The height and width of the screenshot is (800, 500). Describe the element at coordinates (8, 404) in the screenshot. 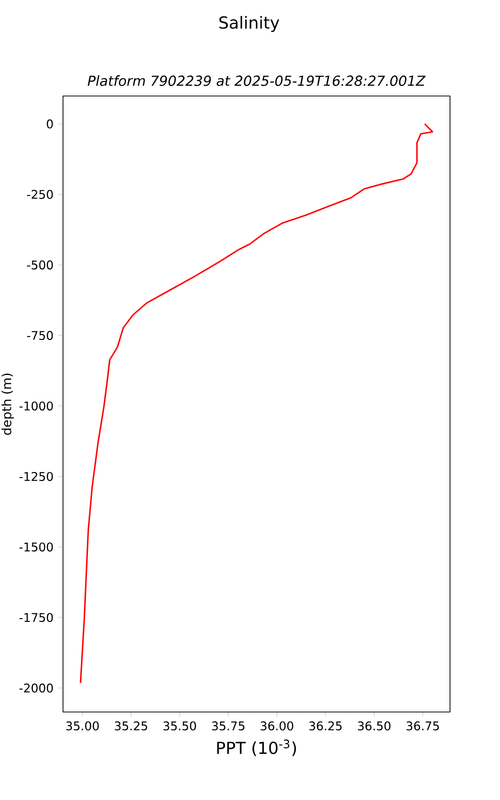

I see `y-axis-title: depth (m)` at that location.